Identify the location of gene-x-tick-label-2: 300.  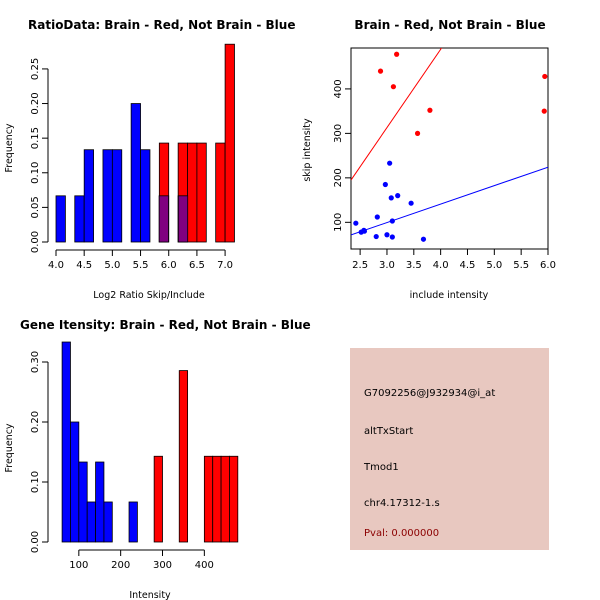
(162, 565).